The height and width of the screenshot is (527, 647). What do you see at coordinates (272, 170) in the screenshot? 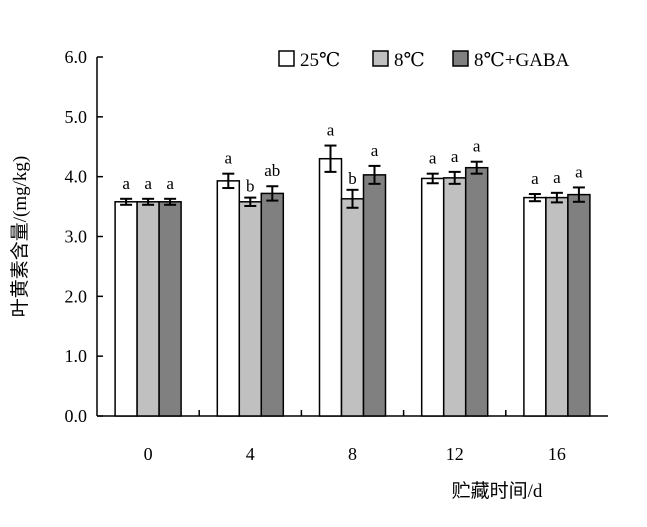
I see `significance-label: ab` at bounding box center [272, 170].